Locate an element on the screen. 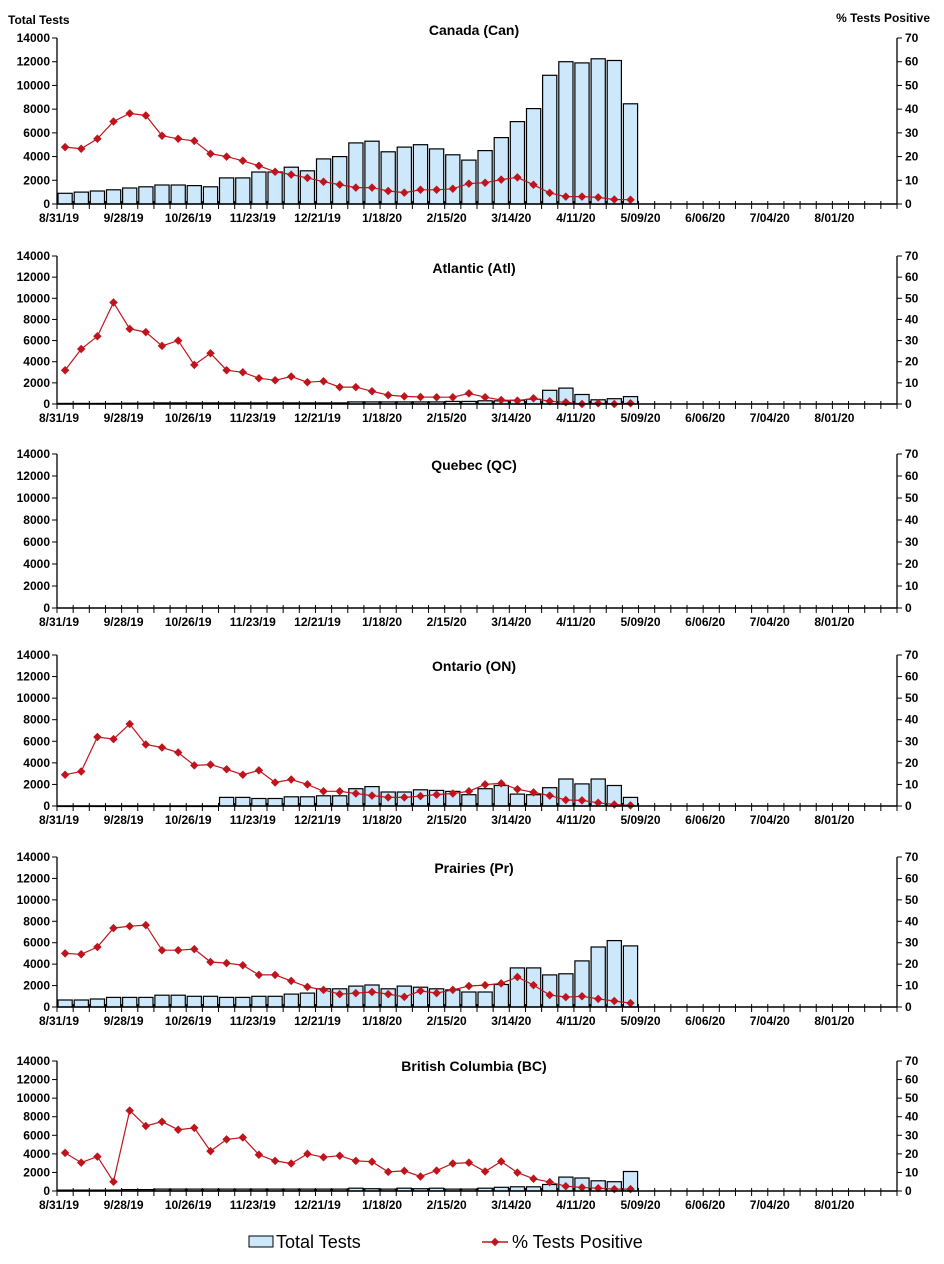 This screenshot has height=1264, width=944. x-tick-label: 11/23/19 is located at coordinates (253, 820).